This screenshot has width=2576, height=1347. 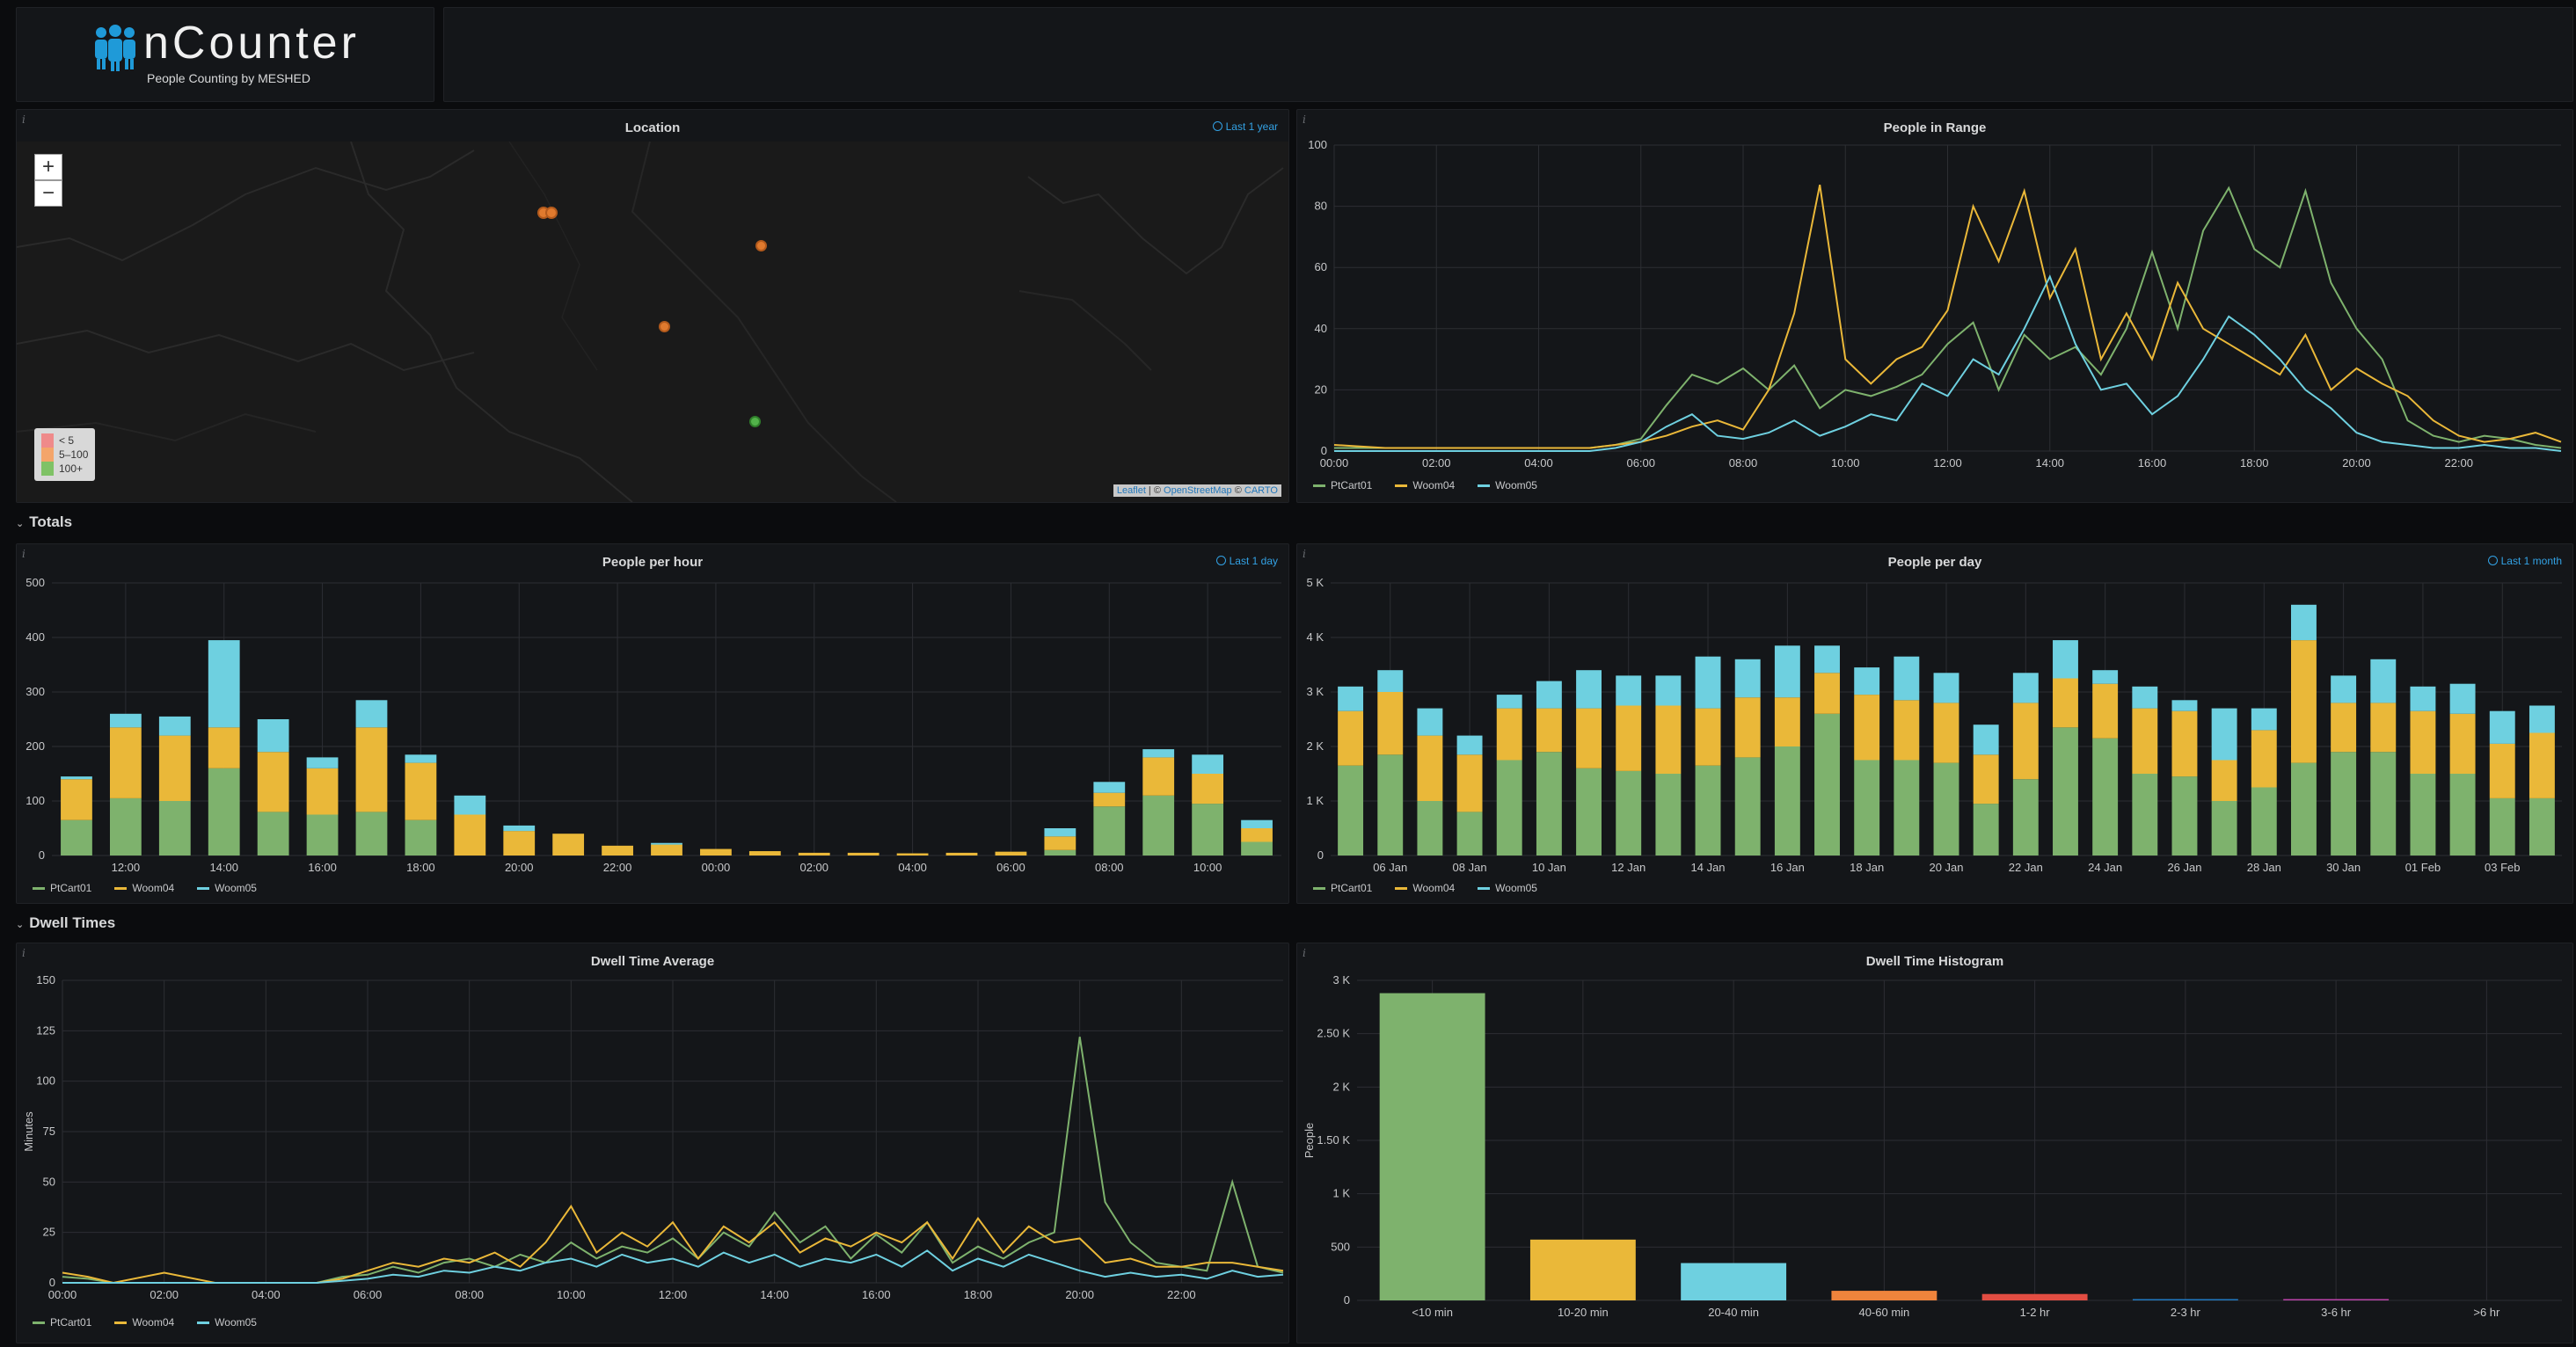 I want to click on time-range-badge: Last 1 day, so click(x=1246, y=561).